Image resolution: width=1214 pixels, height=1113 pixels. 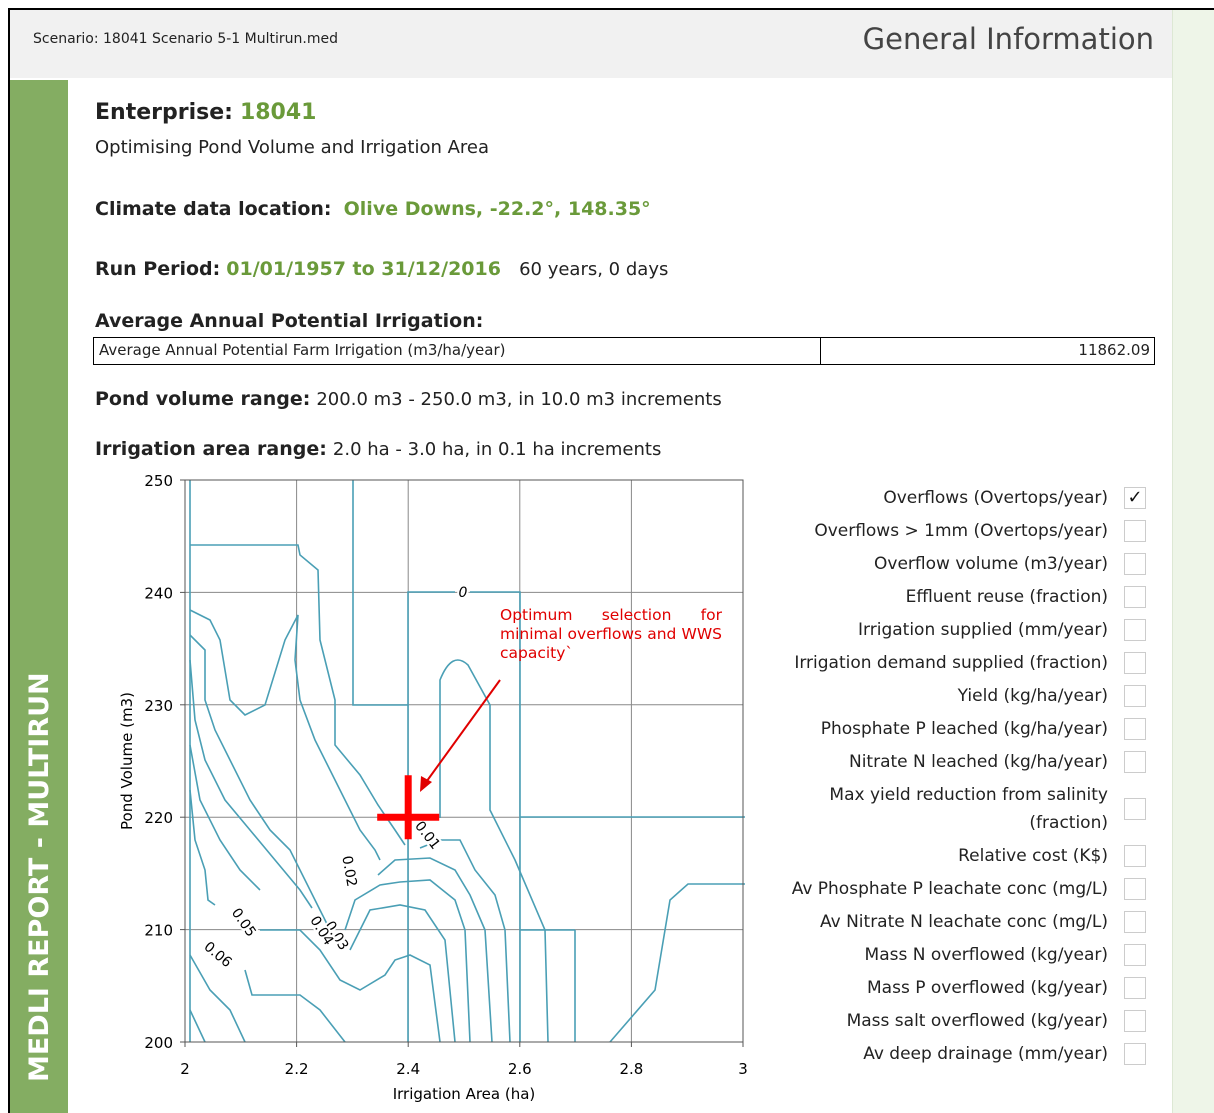 What do you see at coordinates (462, 732) in the screenshot?
I see `annotation-arrow` at bounding box center [462, 732].